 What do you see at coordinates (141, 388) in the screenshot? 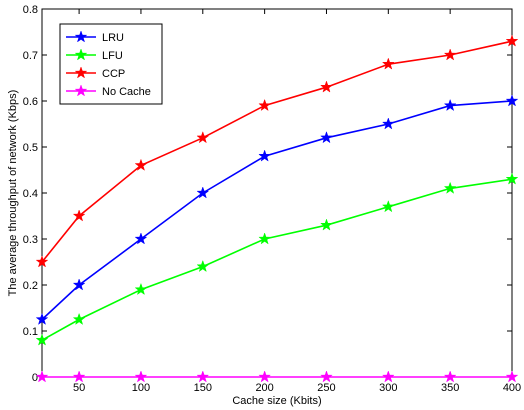
I see `x-tick-label: 100` at bounding box center [141, 388].